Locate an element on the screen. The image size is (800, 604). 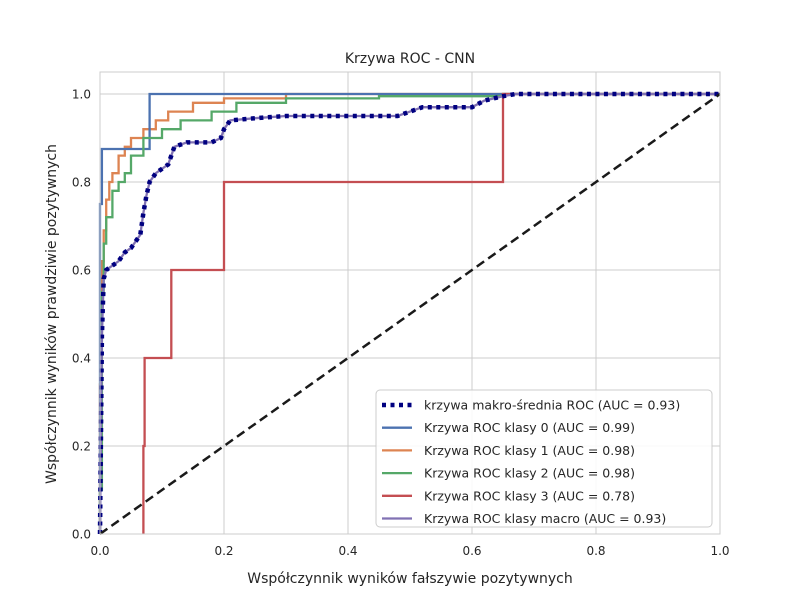
legend-box is located at coordinates (544, 458).